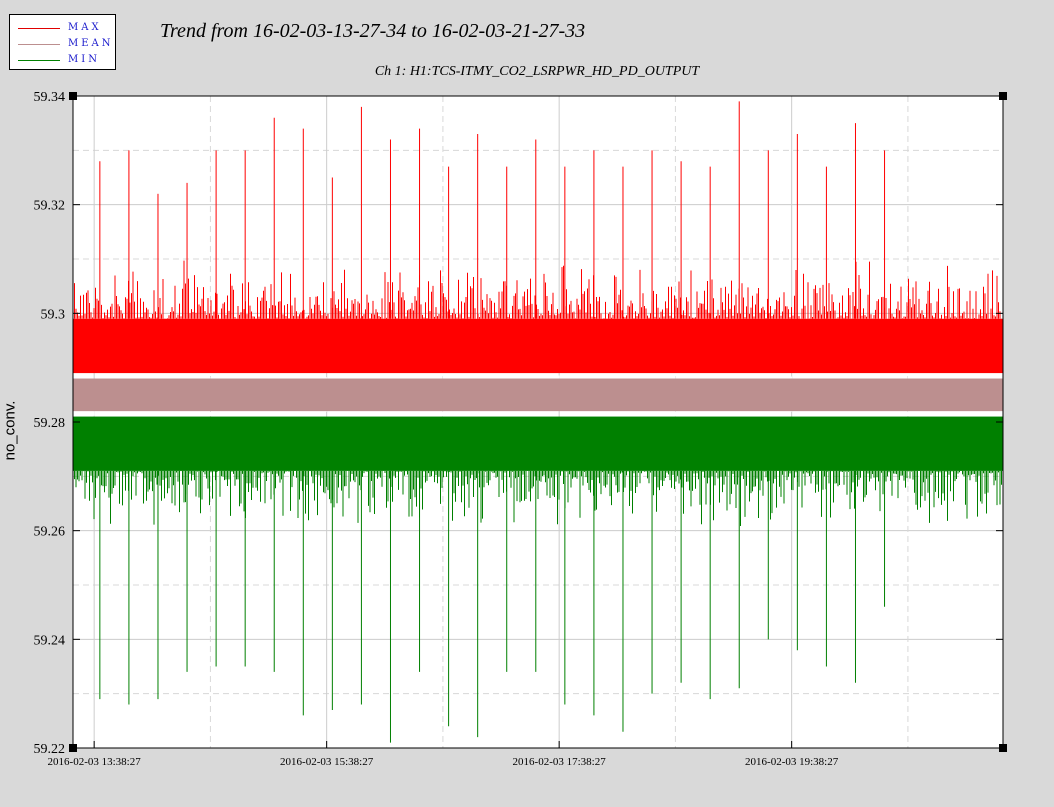  Describe the element at coordinates (560, 762) in the screenshot. I see `x-tick-label: 2016-02-03 17:38:27` at that location.